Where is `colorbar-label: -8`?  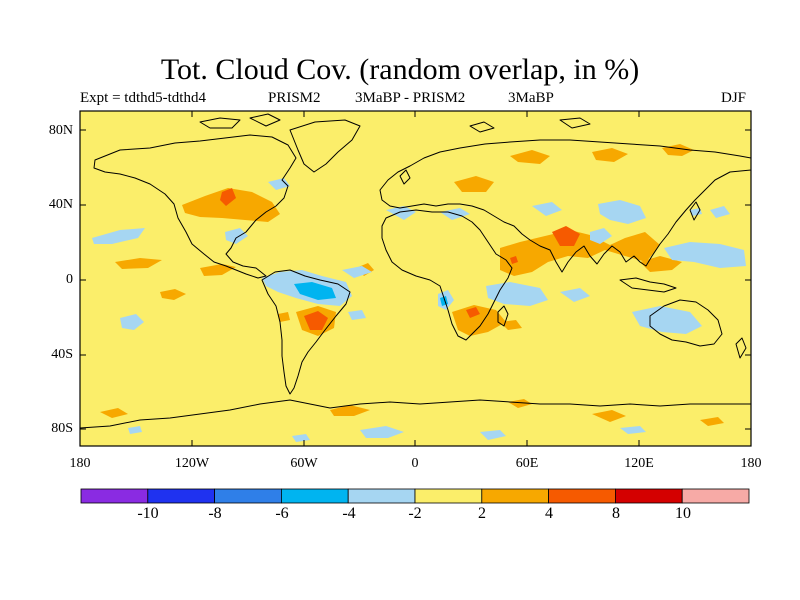 colorbar-label: -8 is located at coordinates (215, 513).